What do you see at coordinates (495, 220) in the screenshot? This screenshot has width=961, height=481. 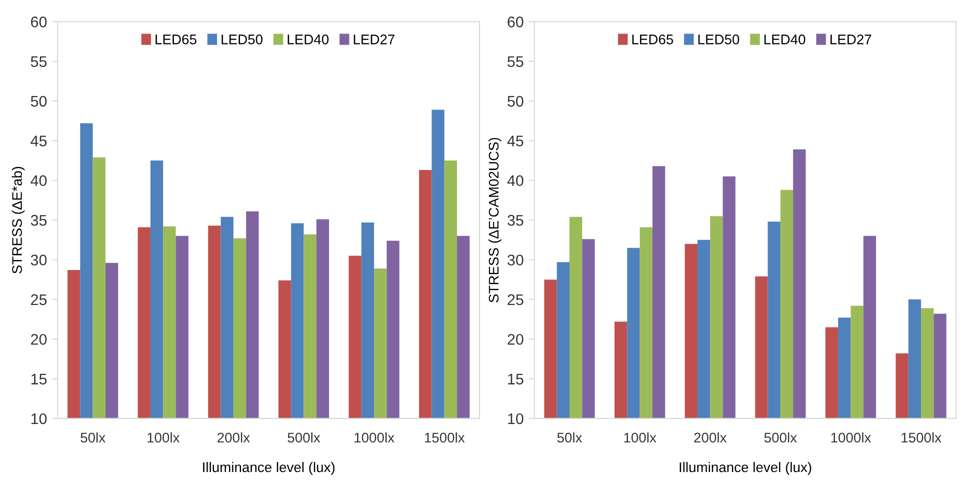 I see `y-axis-title: STRESS (ΔE’CAM02UCS)` at bounding box center [495, 220].